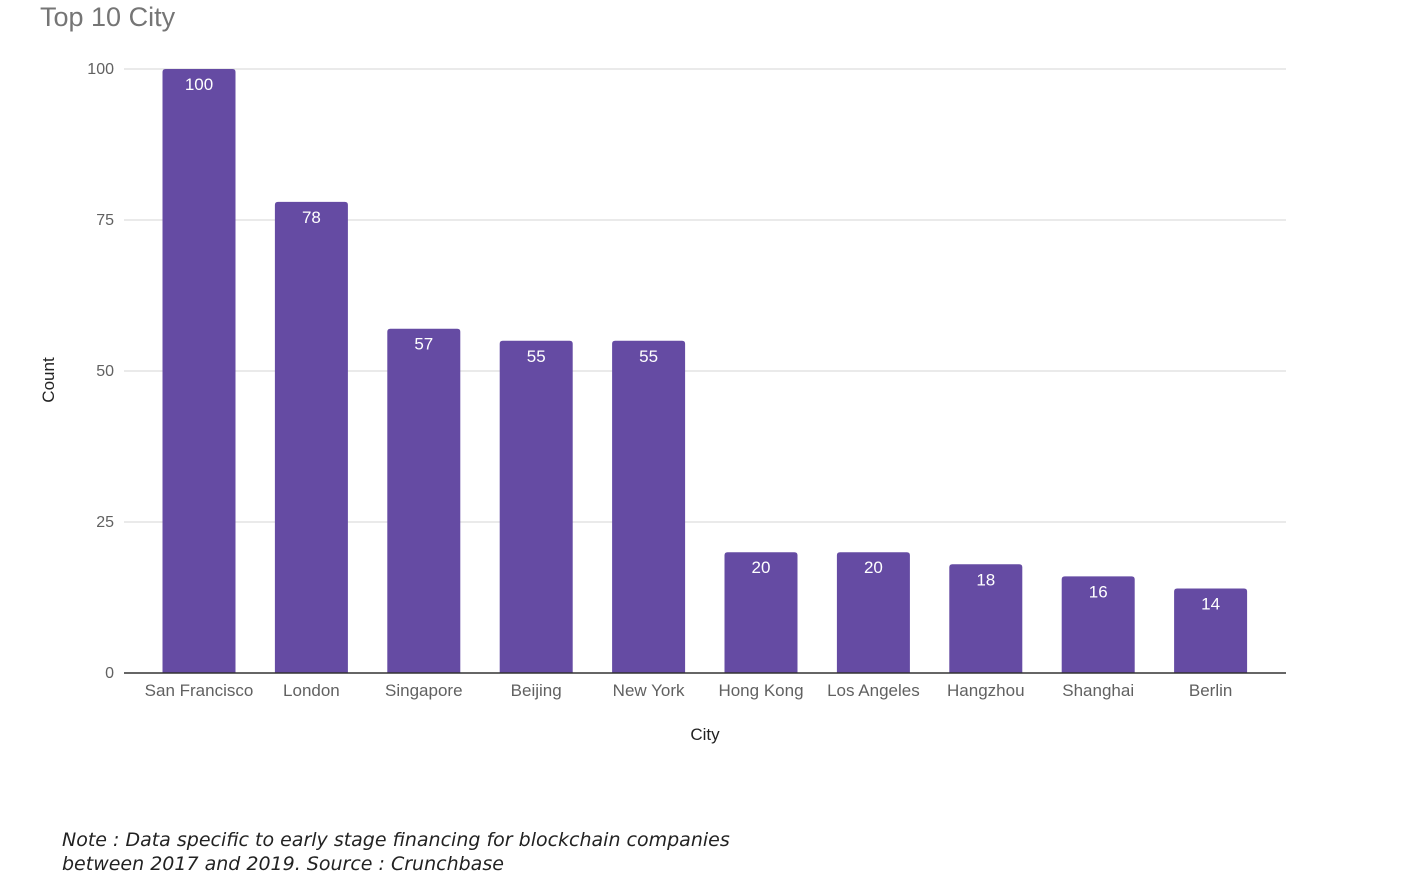  What do you see at coordinates (649, 690) in the screenshot?
I see `x-tick-label: New York` at bounding box center [649, 690].